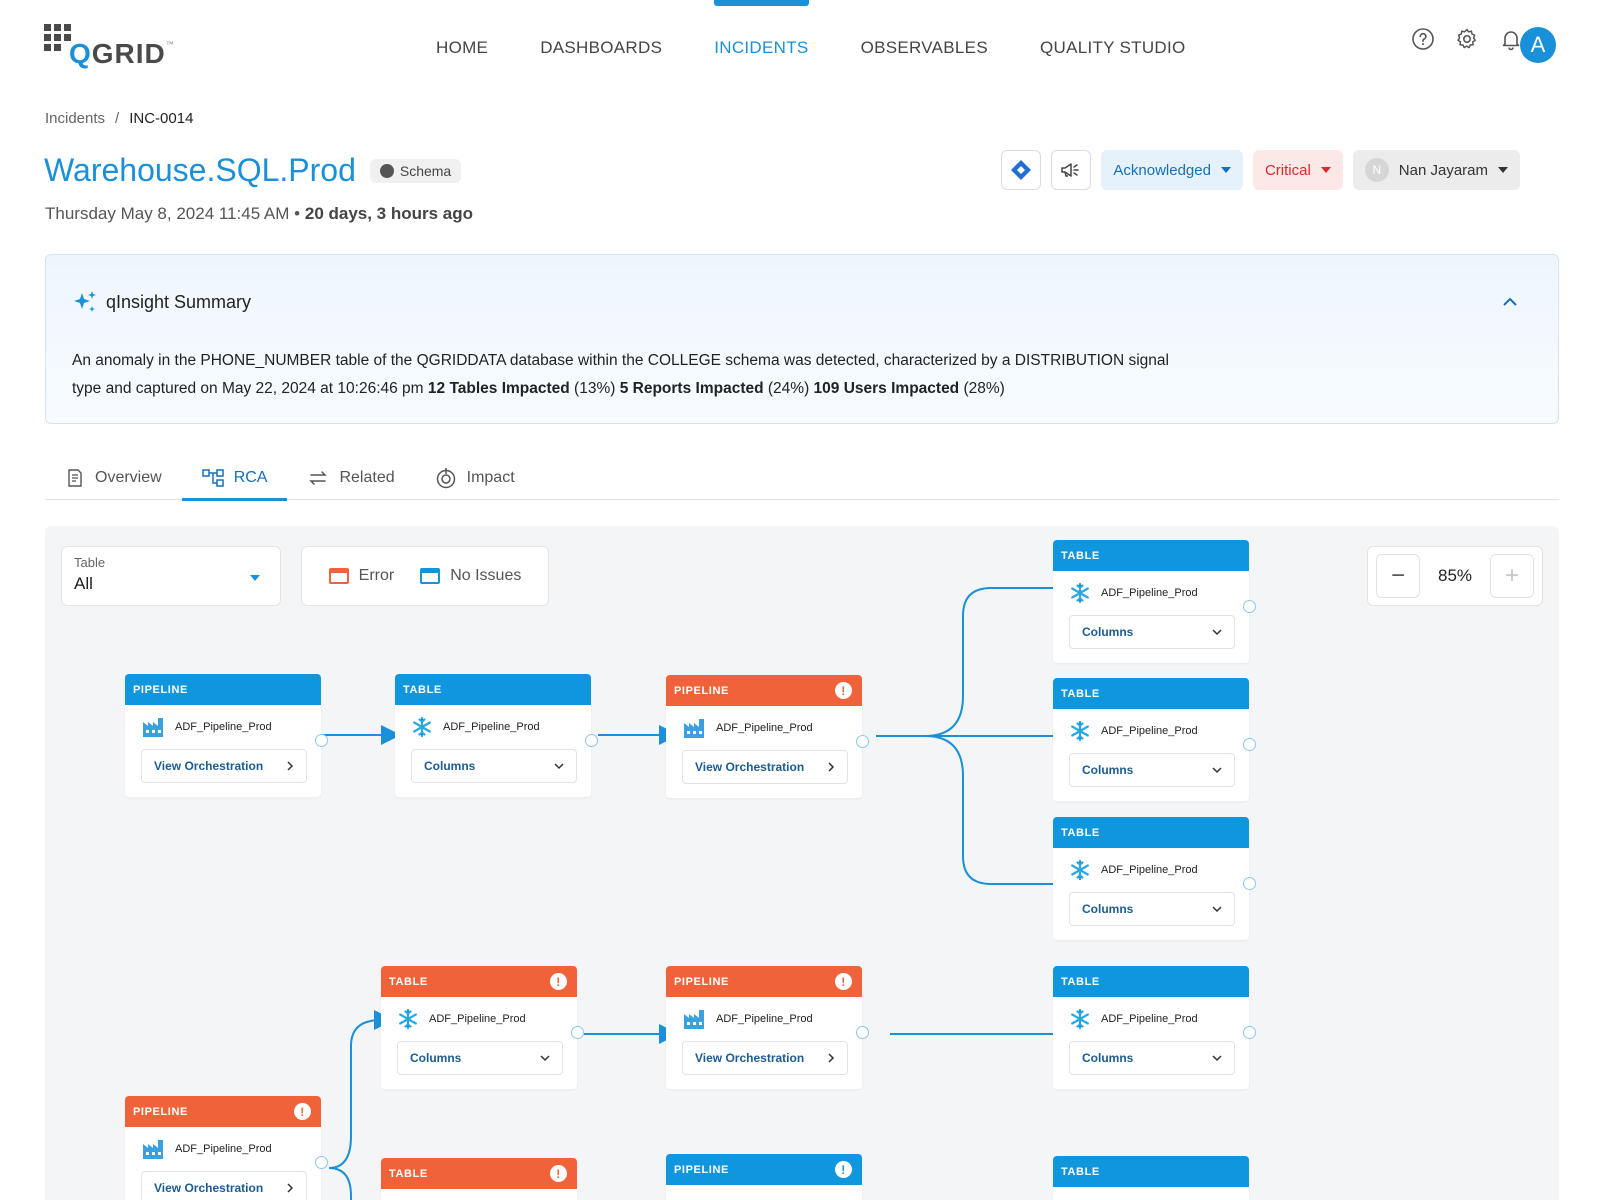 This screenshot has height=1200, width=1600. I want to click on tab-related: Related, so click(350, 478).